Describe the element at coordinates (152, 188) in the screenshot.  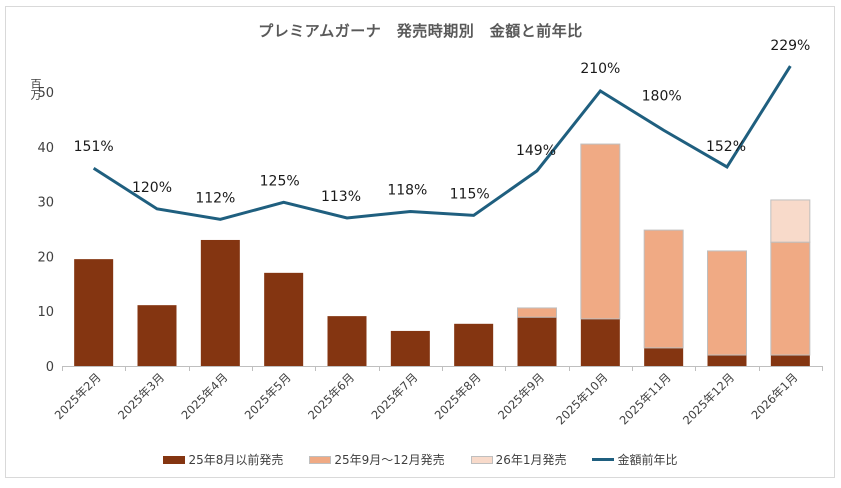
I see `yoy-data-label: 120%` at that location.